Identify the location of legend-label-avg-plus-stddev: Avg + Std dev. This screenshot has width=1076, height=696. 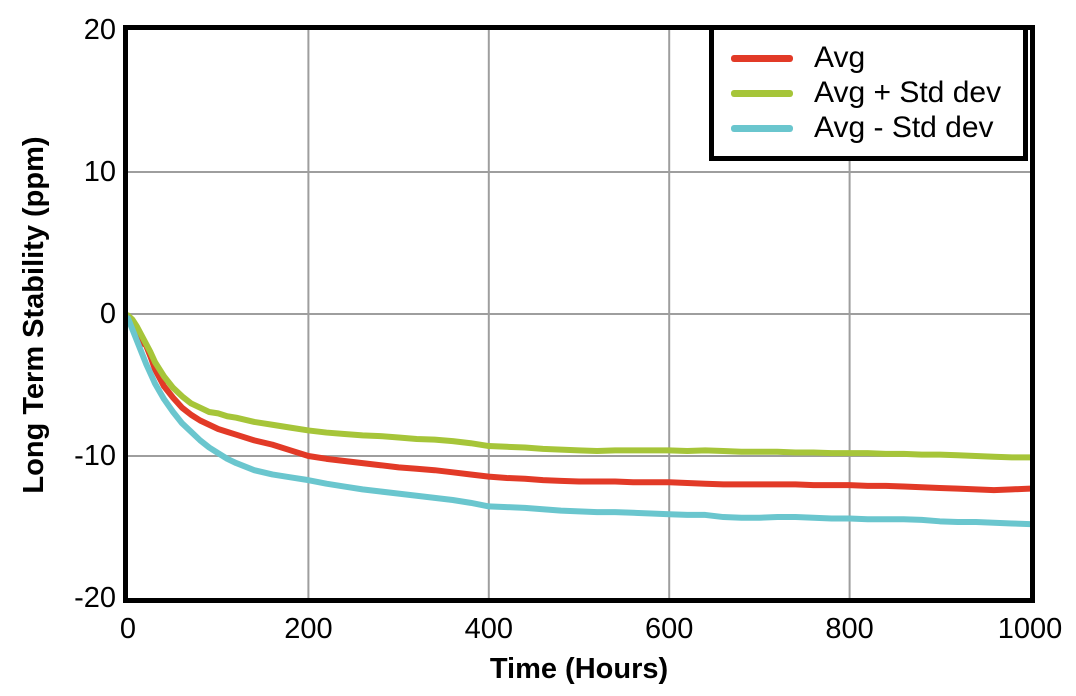
(908, 92).